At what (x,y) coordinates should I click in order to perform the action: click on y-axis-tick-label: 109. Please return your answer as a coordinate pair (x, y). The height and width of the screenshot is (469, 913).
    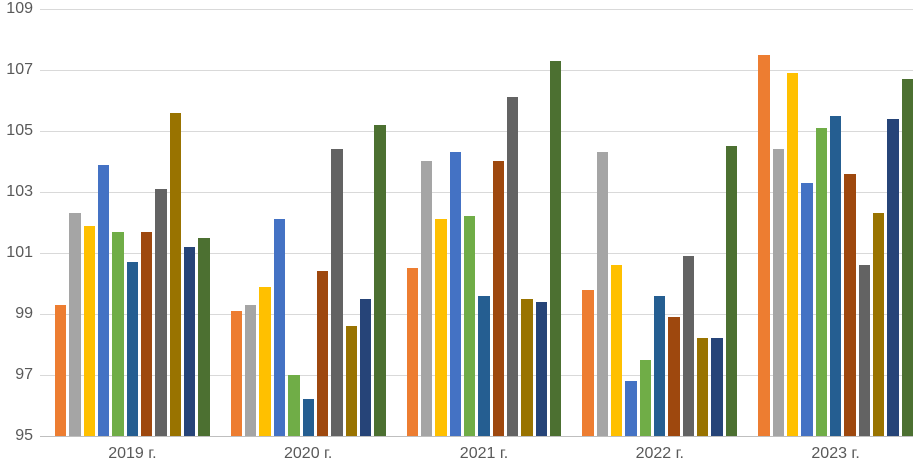
    Looking at the image, I should click on (19, 8).